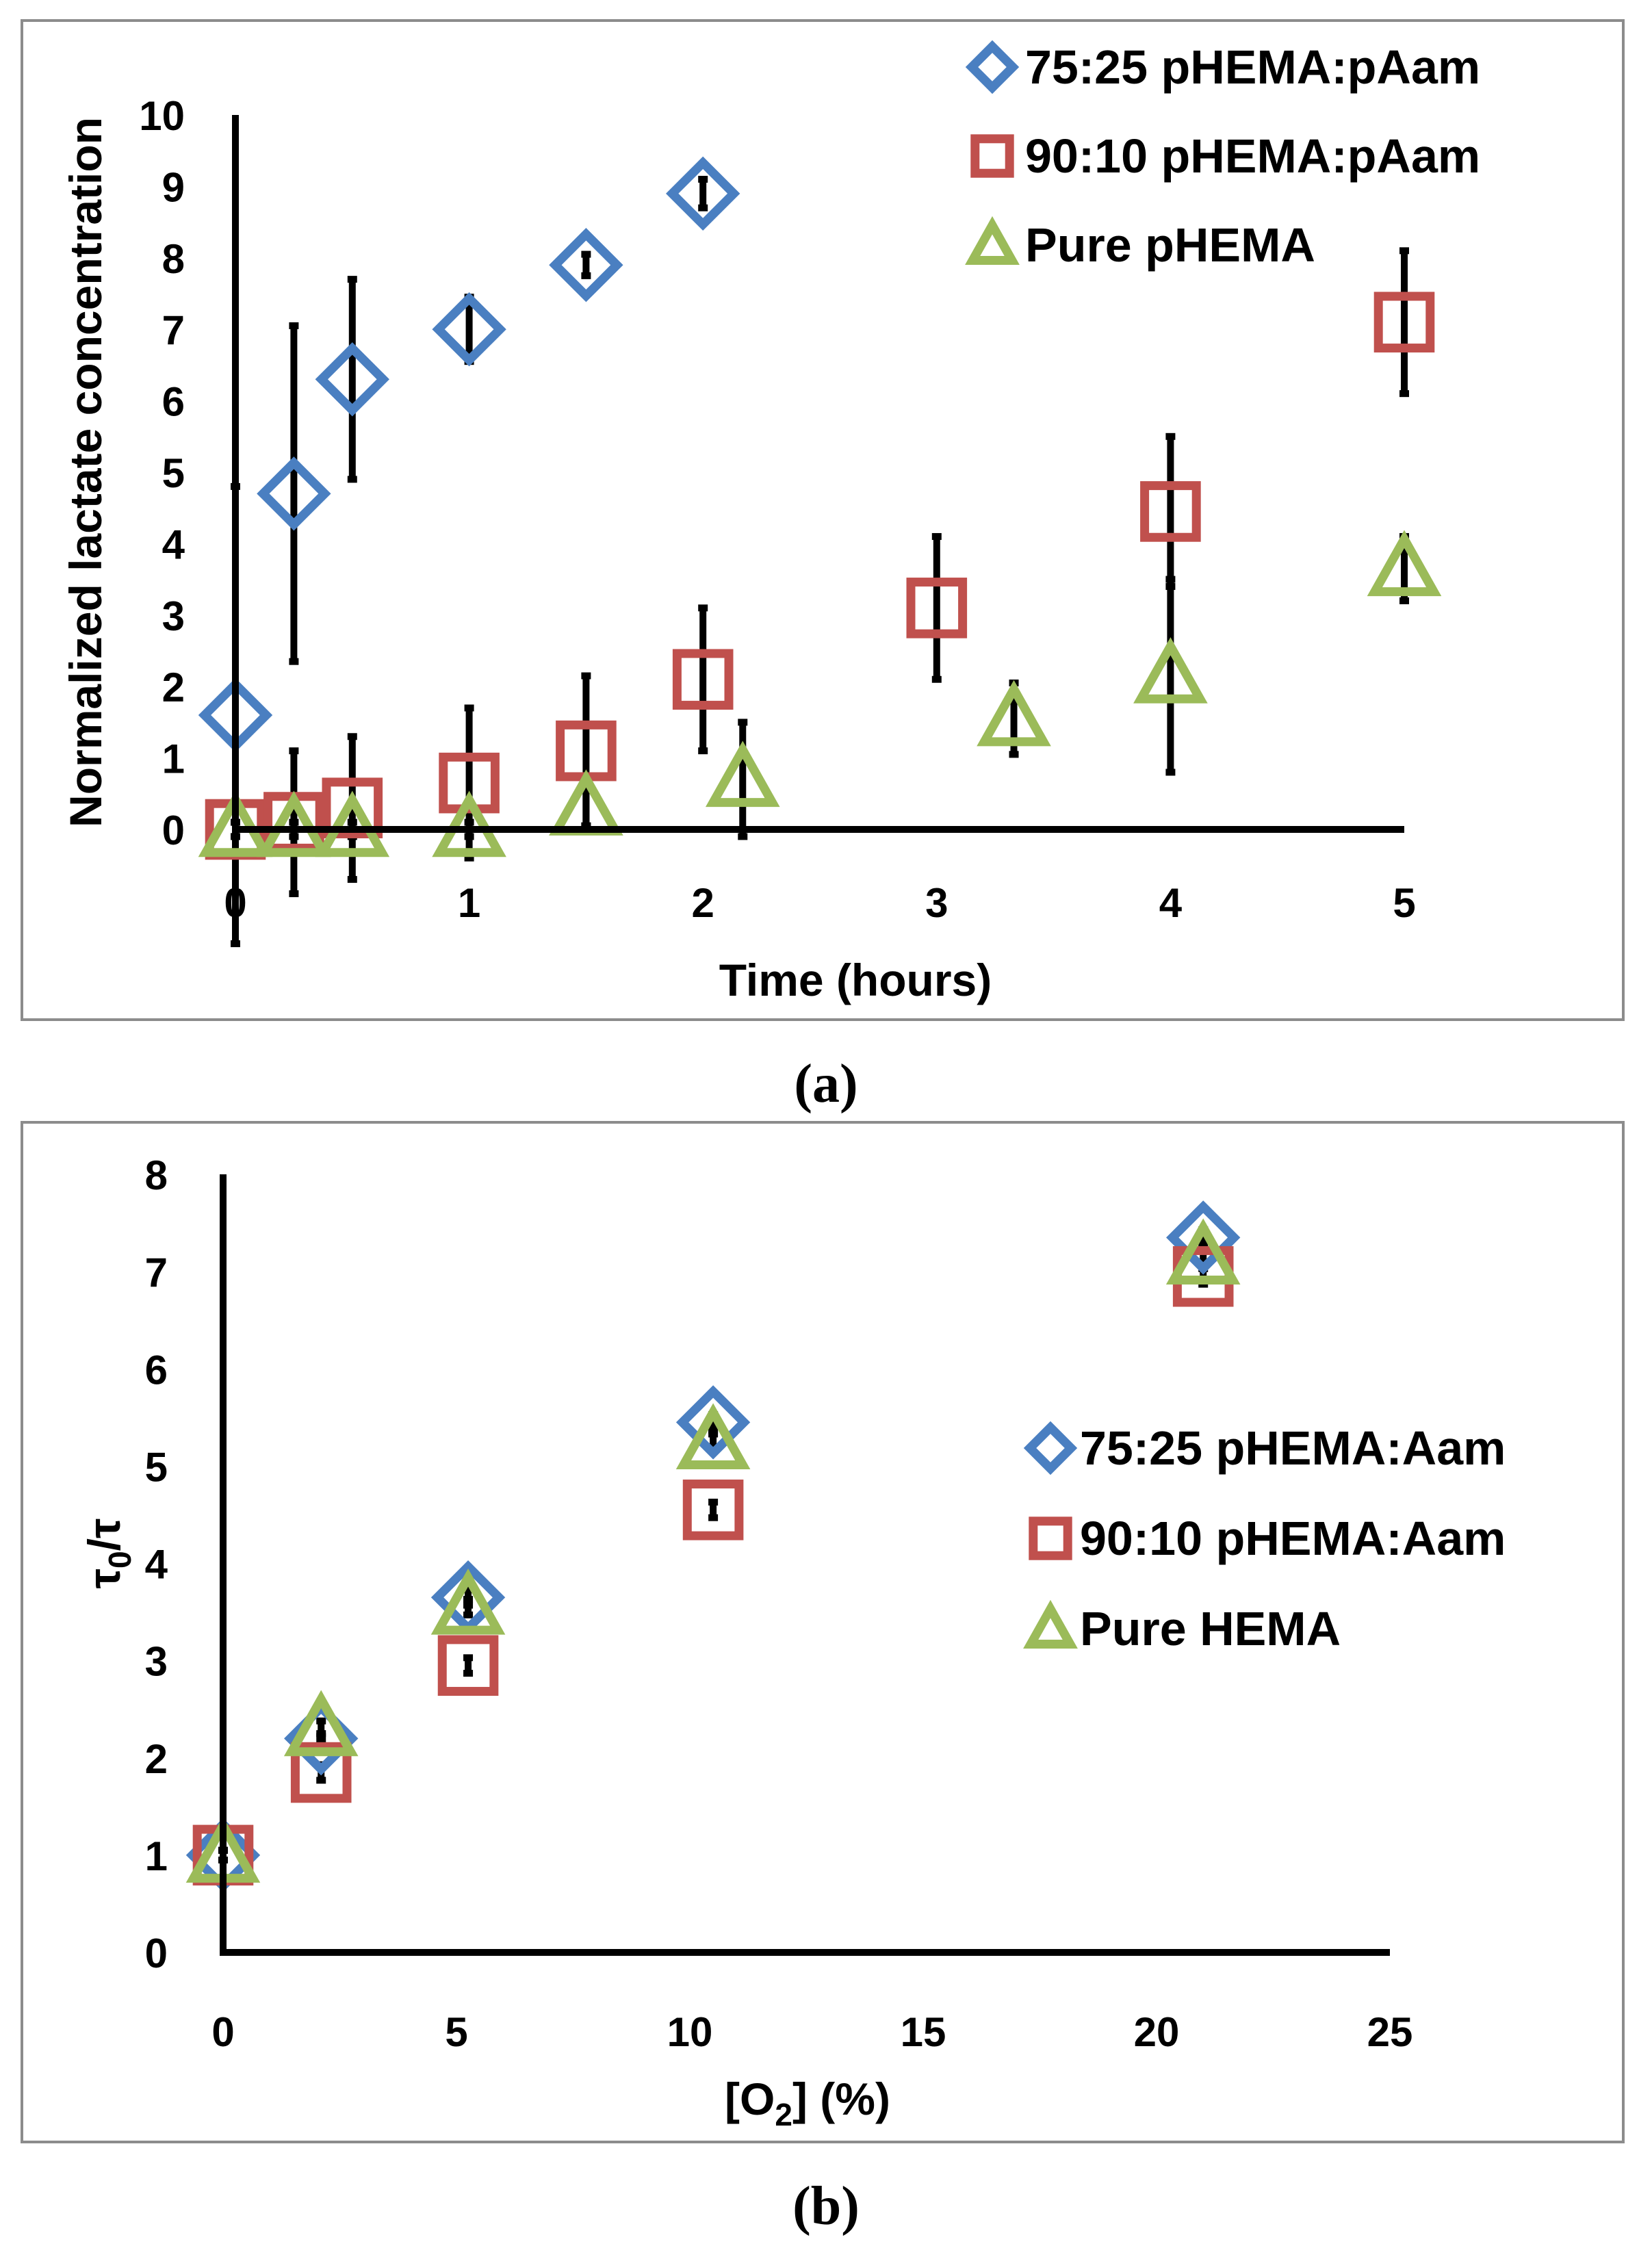  Describe the element at coordinates (162, 116) in the screenshot. I see `y-tick-label: 10` at that location.